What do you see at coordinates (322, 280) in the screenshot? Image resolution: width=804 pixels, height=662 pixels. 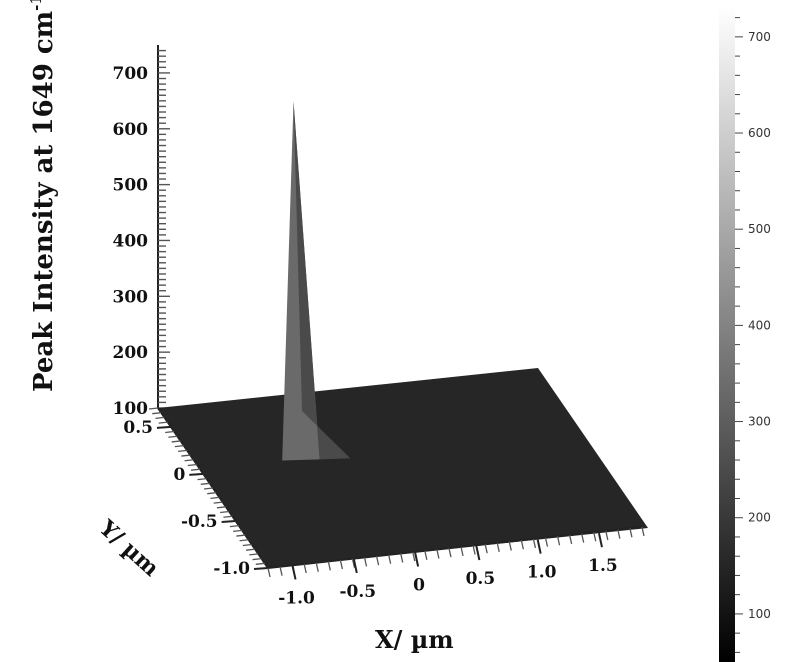 I see `peak-face-right` at bounding box center [322, 280].